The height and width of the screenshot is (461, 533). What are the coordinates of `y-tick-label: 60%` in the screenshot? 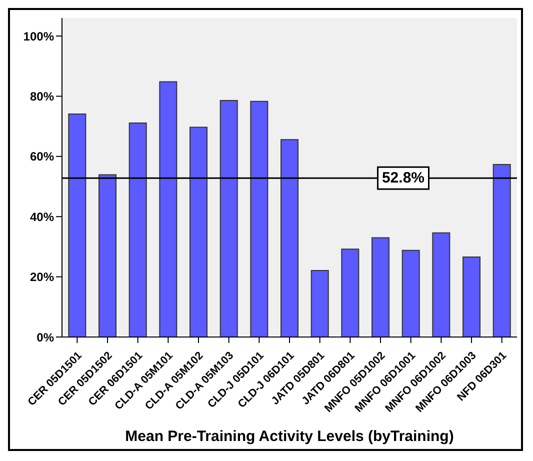 It's located at (42, 157).